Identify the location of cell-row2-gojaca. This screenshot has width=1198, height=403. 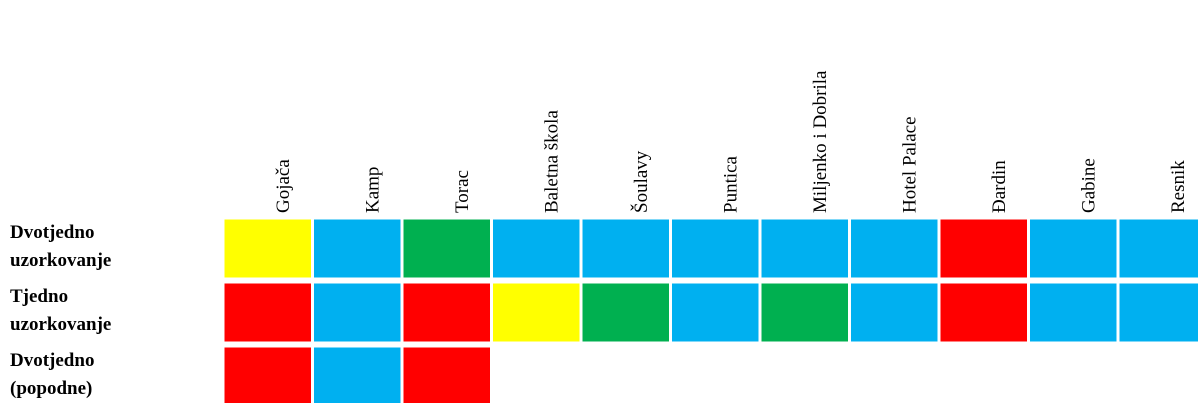
(267, 312).